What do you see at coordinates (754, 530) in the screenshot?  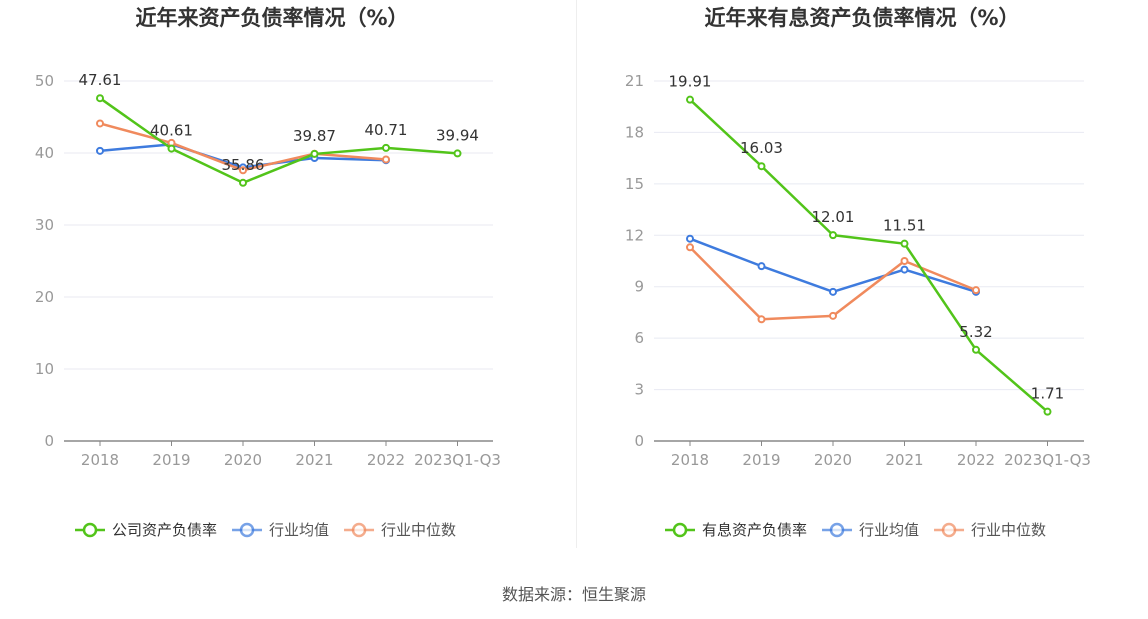 I see `legend-label: 有息资产负债率` at bounding box center [754, 530].